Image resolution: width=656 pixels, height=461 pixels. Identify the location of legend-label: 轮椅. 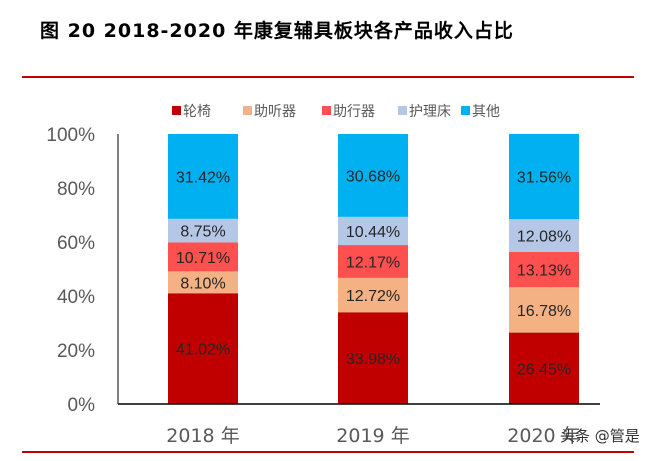
(197, 112).